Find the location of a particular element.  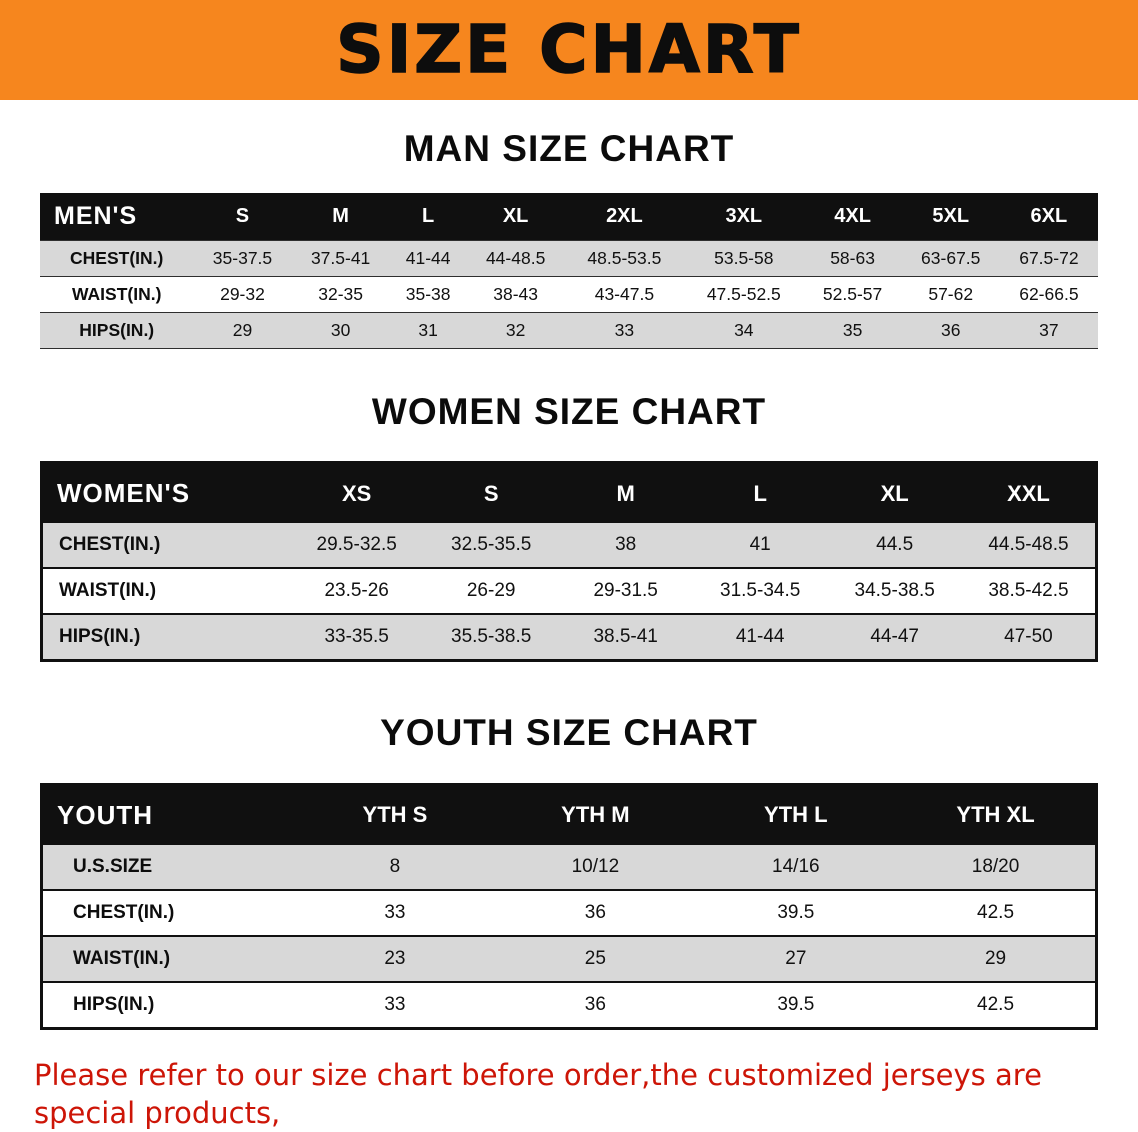

size-column-header: YTH L is located at coordinates (796, 814).